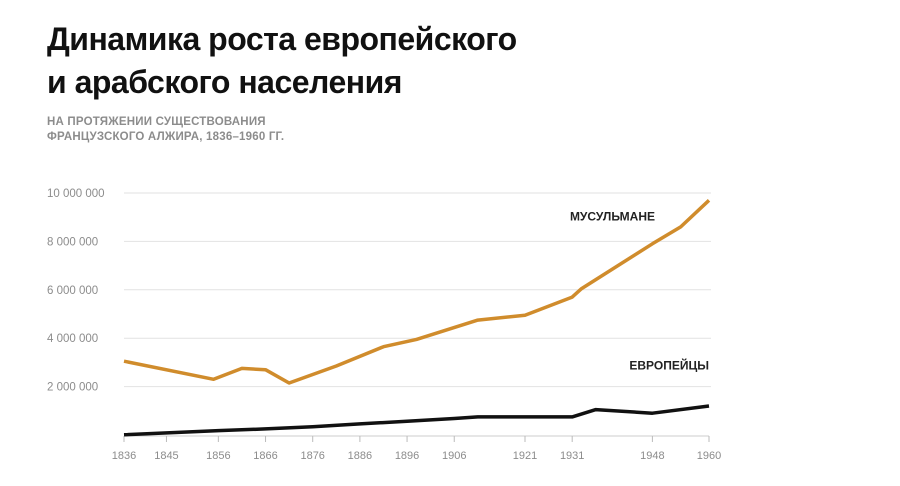 The image size is (900, 486). Describe the element at coordinates (454, 456) in the screenshot. I see `x-tick-label: 1906` at that location.